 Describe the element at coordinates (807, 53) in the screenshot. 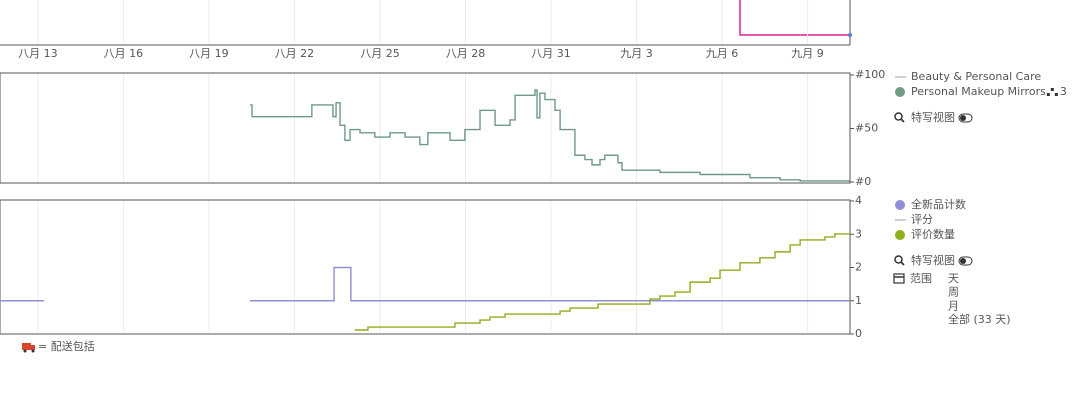

I see `x-tick-label: 九月 9` at that location.